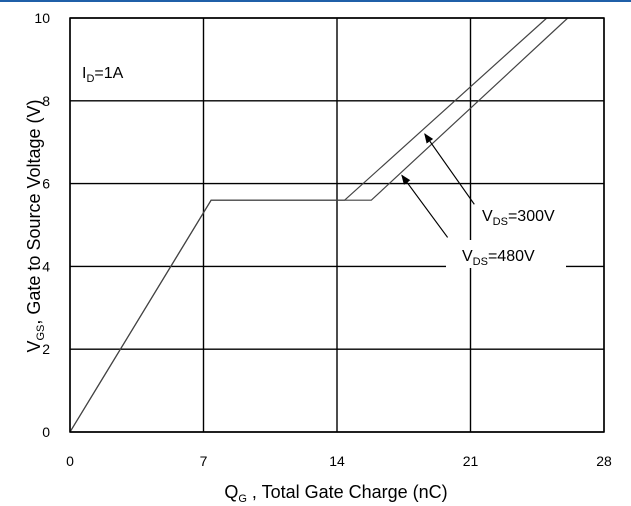 The image size is (631, 506). What do you see at coordinates (46, 184) in the screenshot?
I see `y-tick-label: 6` at bounding box center [46, 184].